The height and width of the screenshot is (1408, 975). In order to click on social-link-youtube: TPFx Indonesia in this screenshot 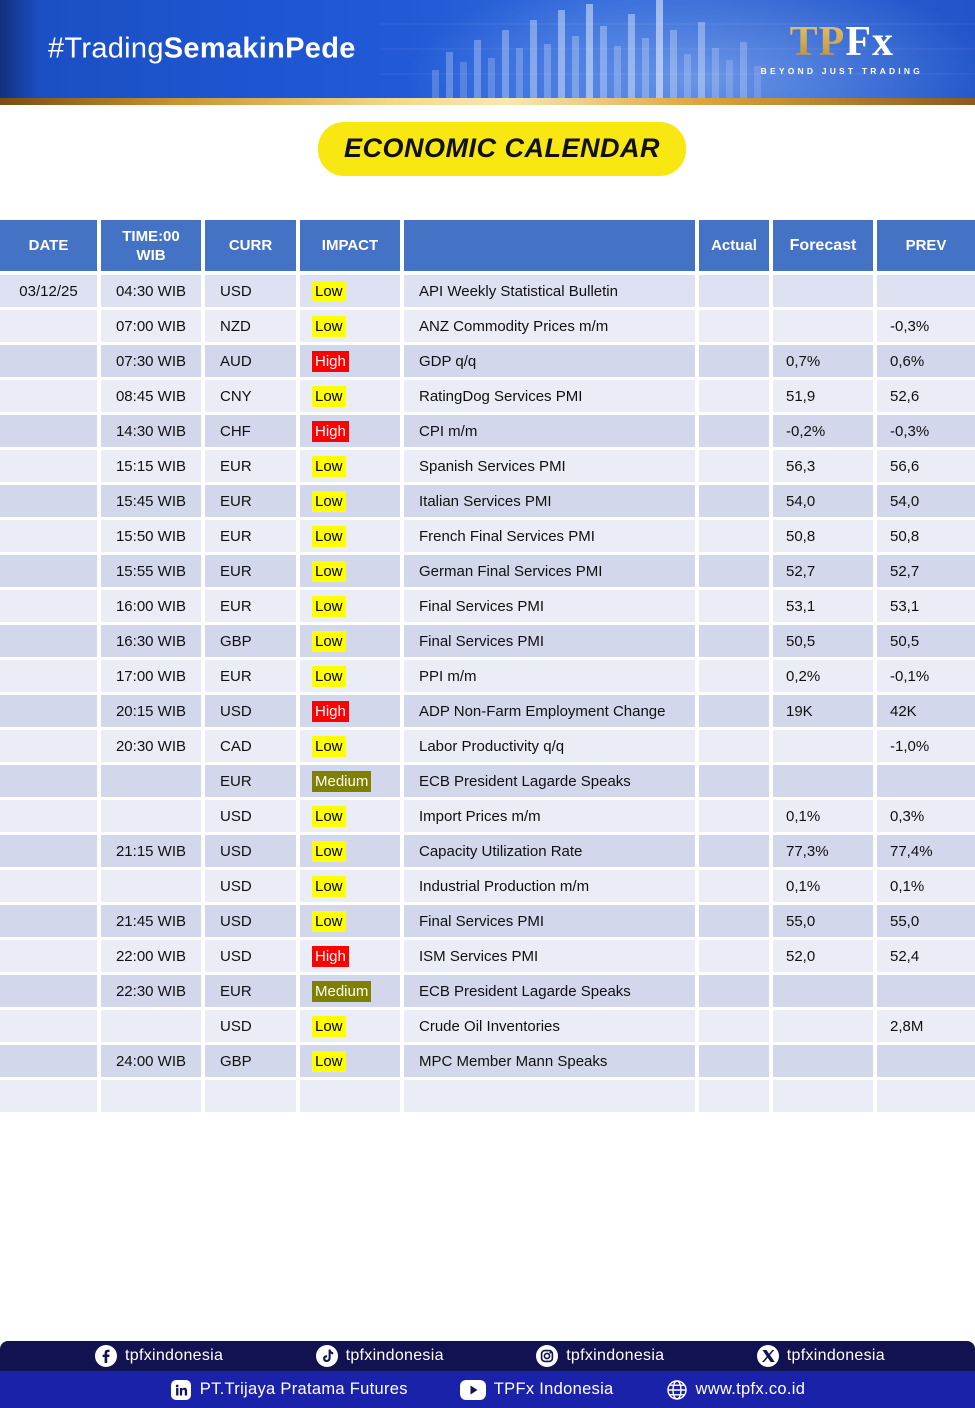, I will do `click(536, 1389)`.